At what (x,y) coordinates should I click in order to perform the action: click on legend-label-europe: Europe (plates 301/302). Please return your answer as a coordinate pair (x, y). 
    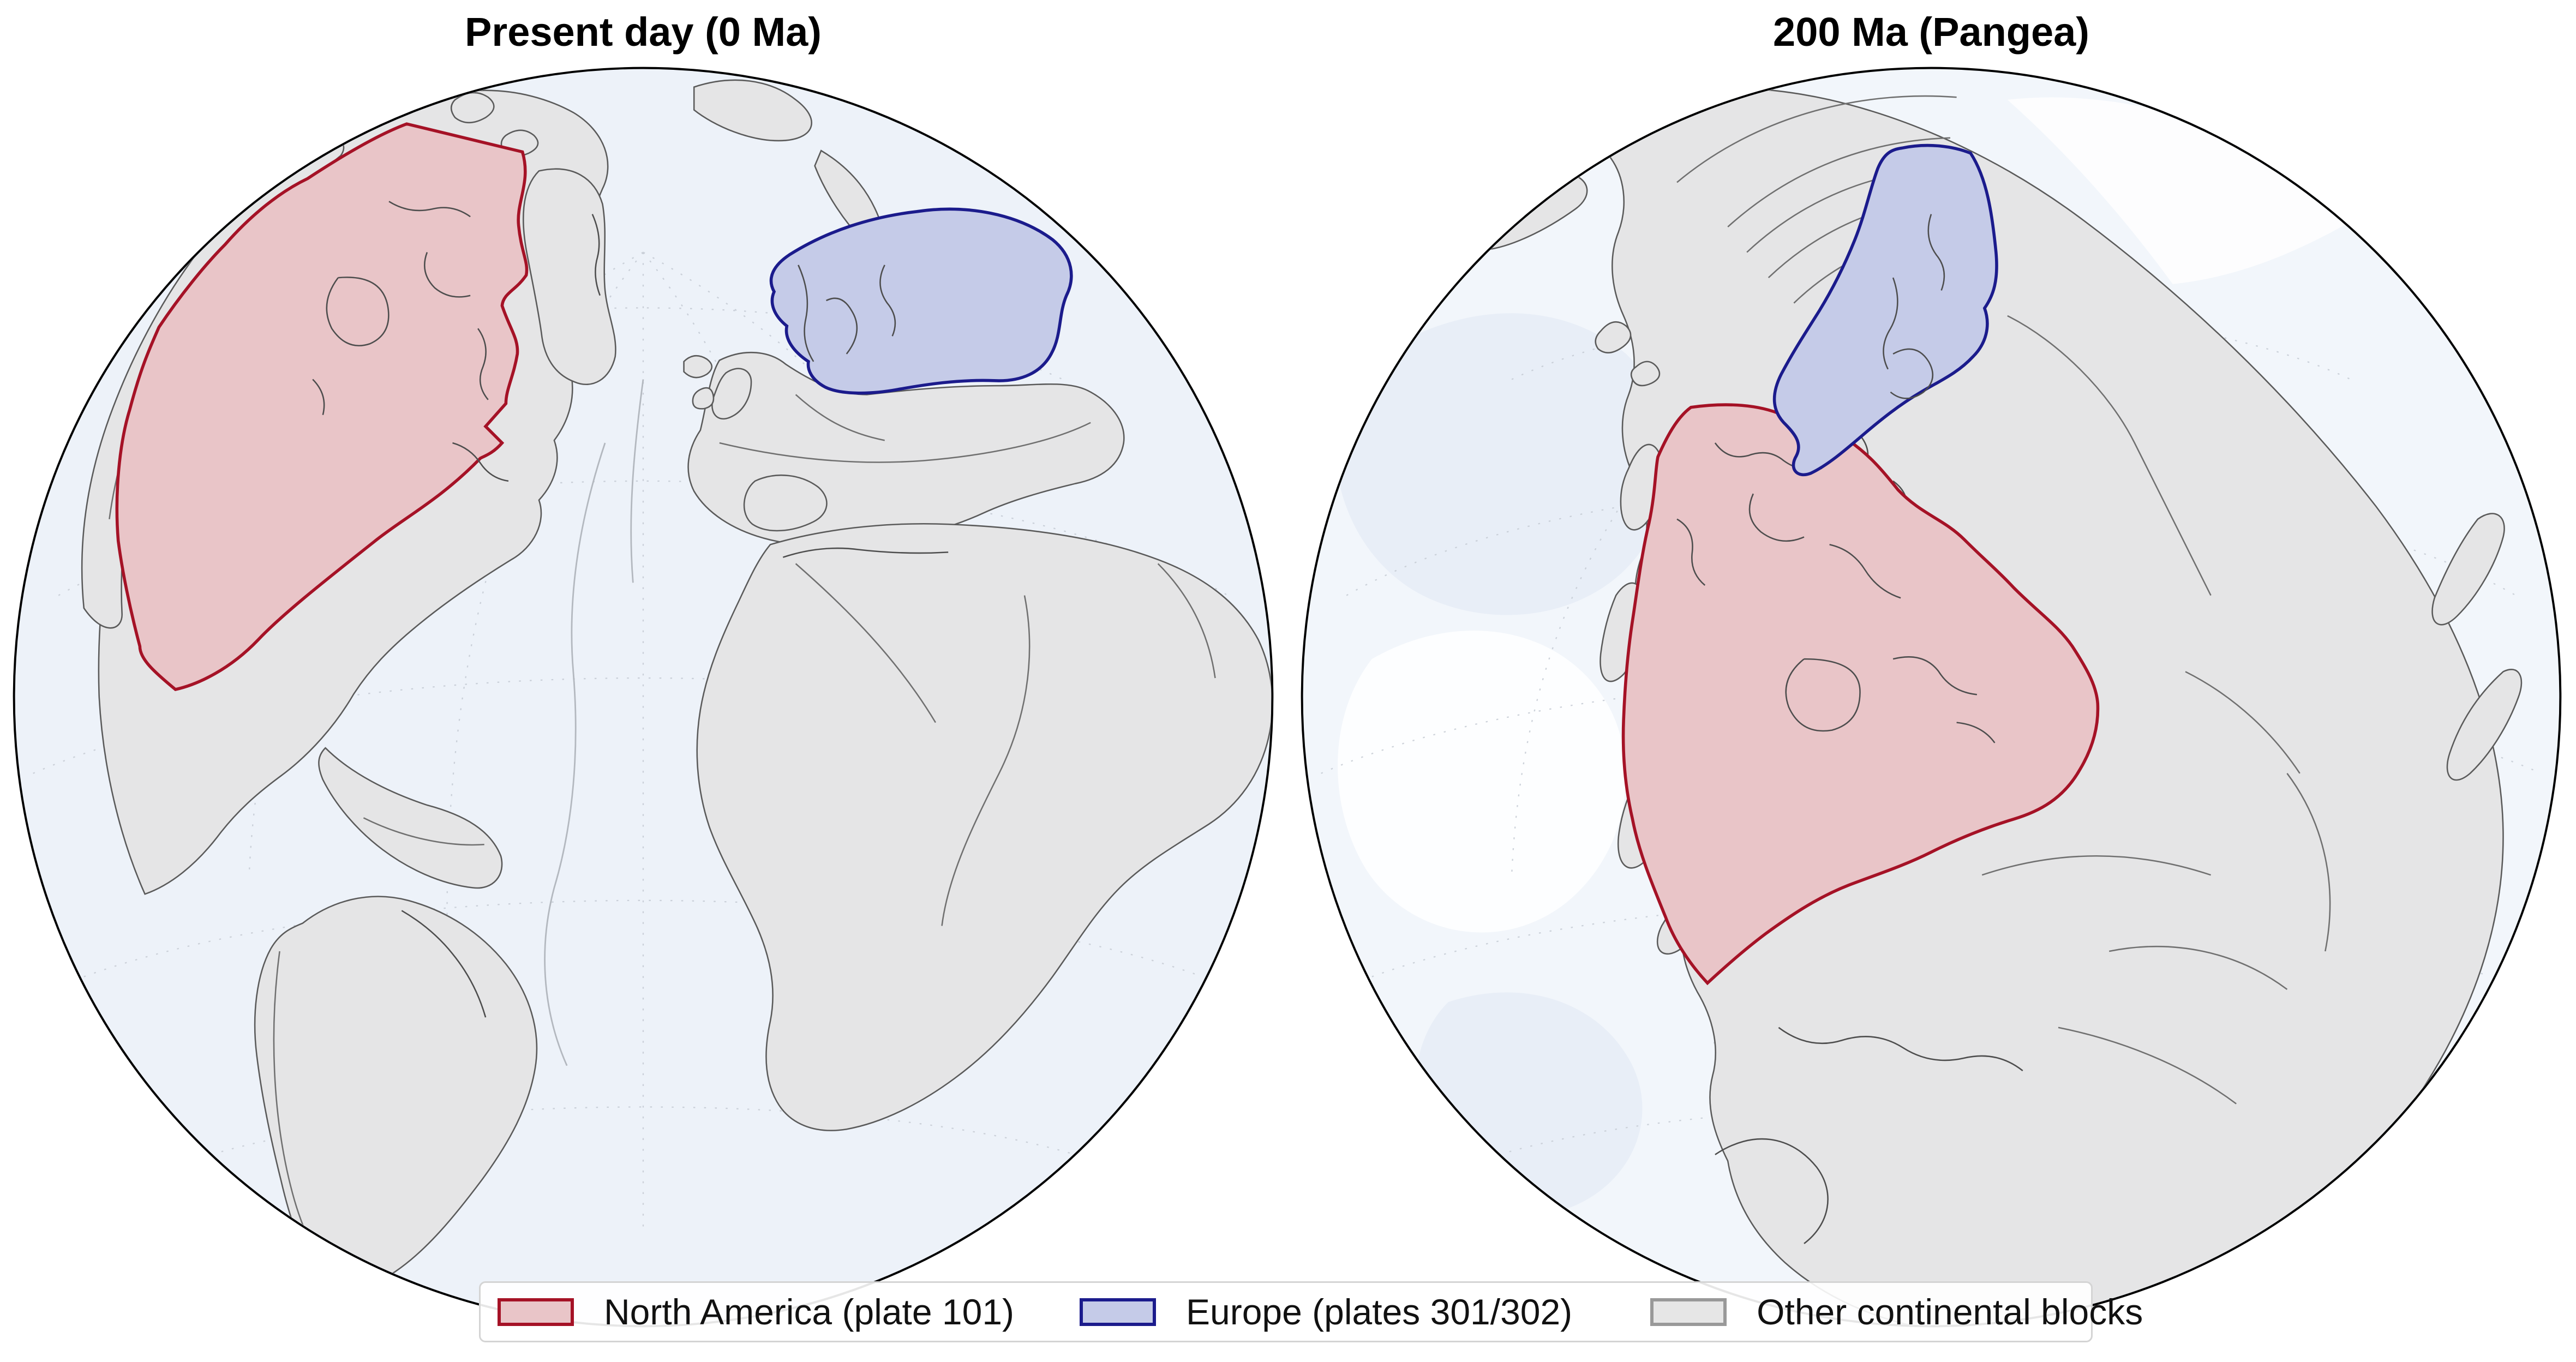
    Looking at the image, I should click on (1380, 1312).